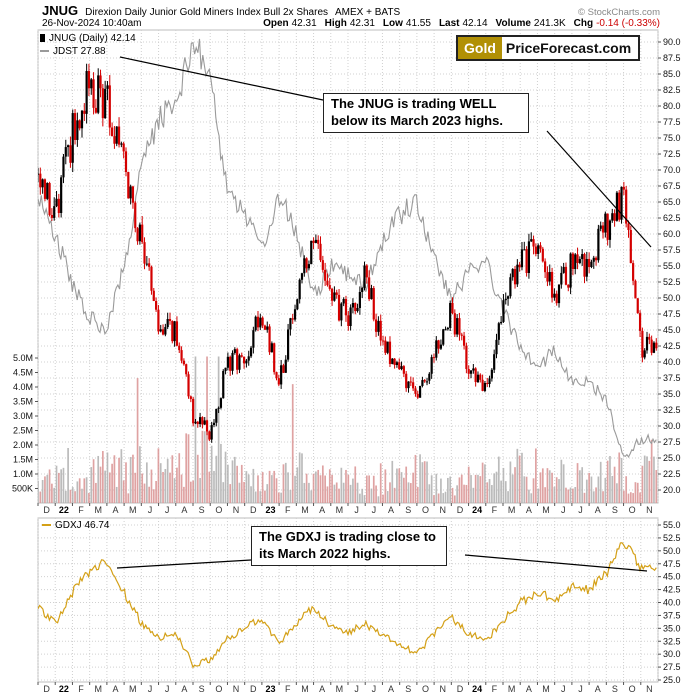  I want to click on svg-text: 85.0, so click(672, 74).